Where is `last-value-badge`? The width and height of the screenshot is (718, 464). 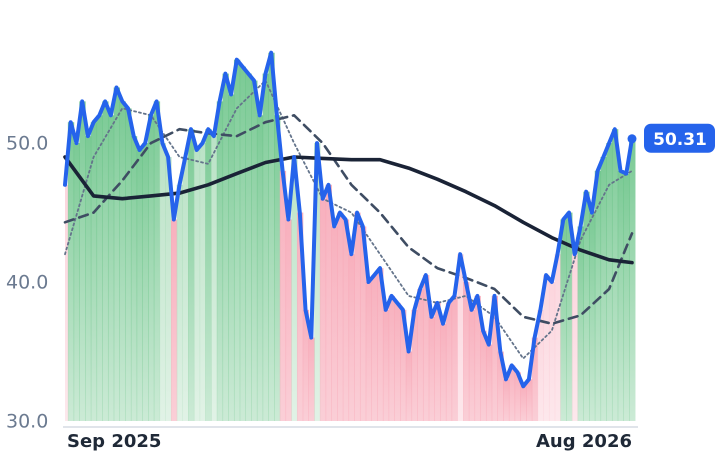
last-value-badge is located at coordinates (679, 138).